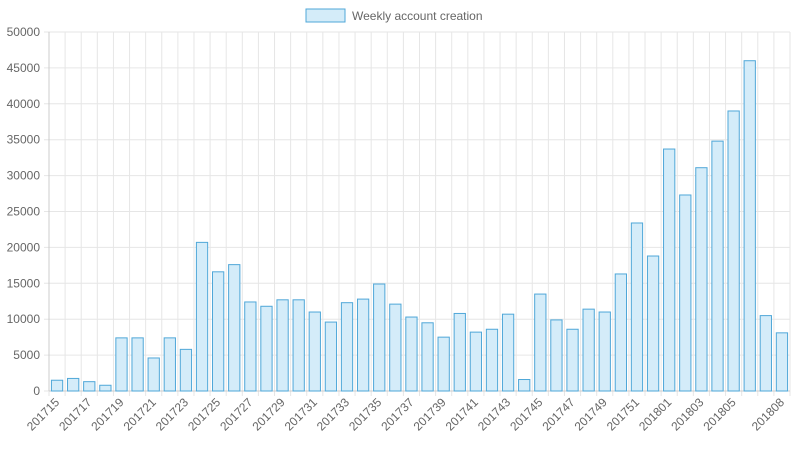  What do you see at coordinates (591, 414) in the screenshot?
I see `x-tick-label: 201749` at bounding box center [591, 414].